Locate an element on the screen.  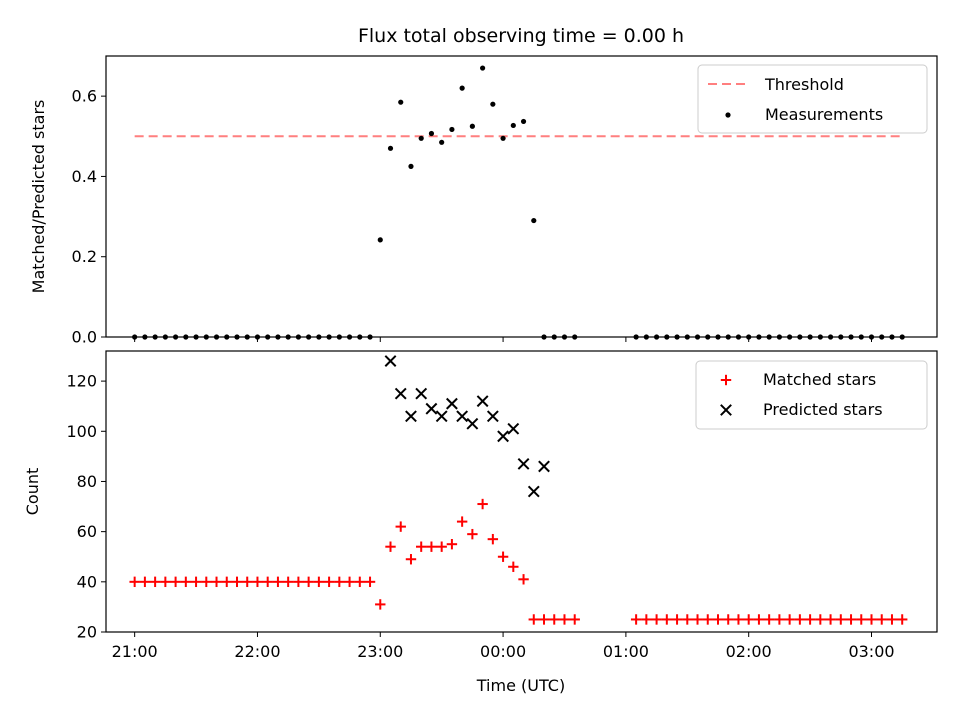
top-y-axis-label: Matched/Predicted stars is located at coordinates (38, 197).